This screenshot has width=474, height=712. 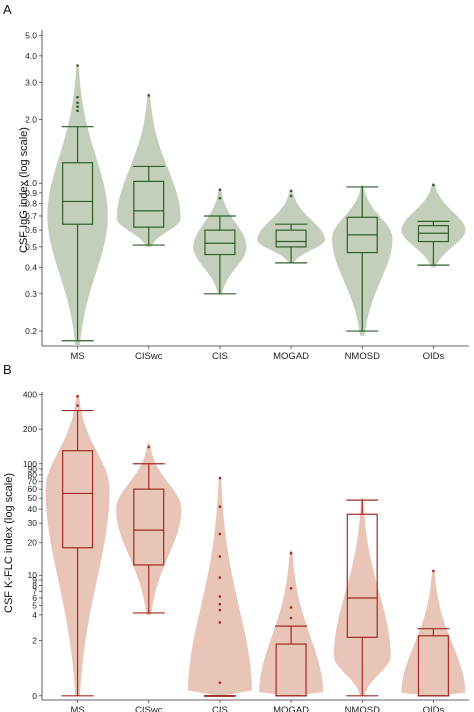 What do you see at coordinates (33, 543) in the screenshot?
I see `y-tick-label: 20` at bounding box center [33, 543].